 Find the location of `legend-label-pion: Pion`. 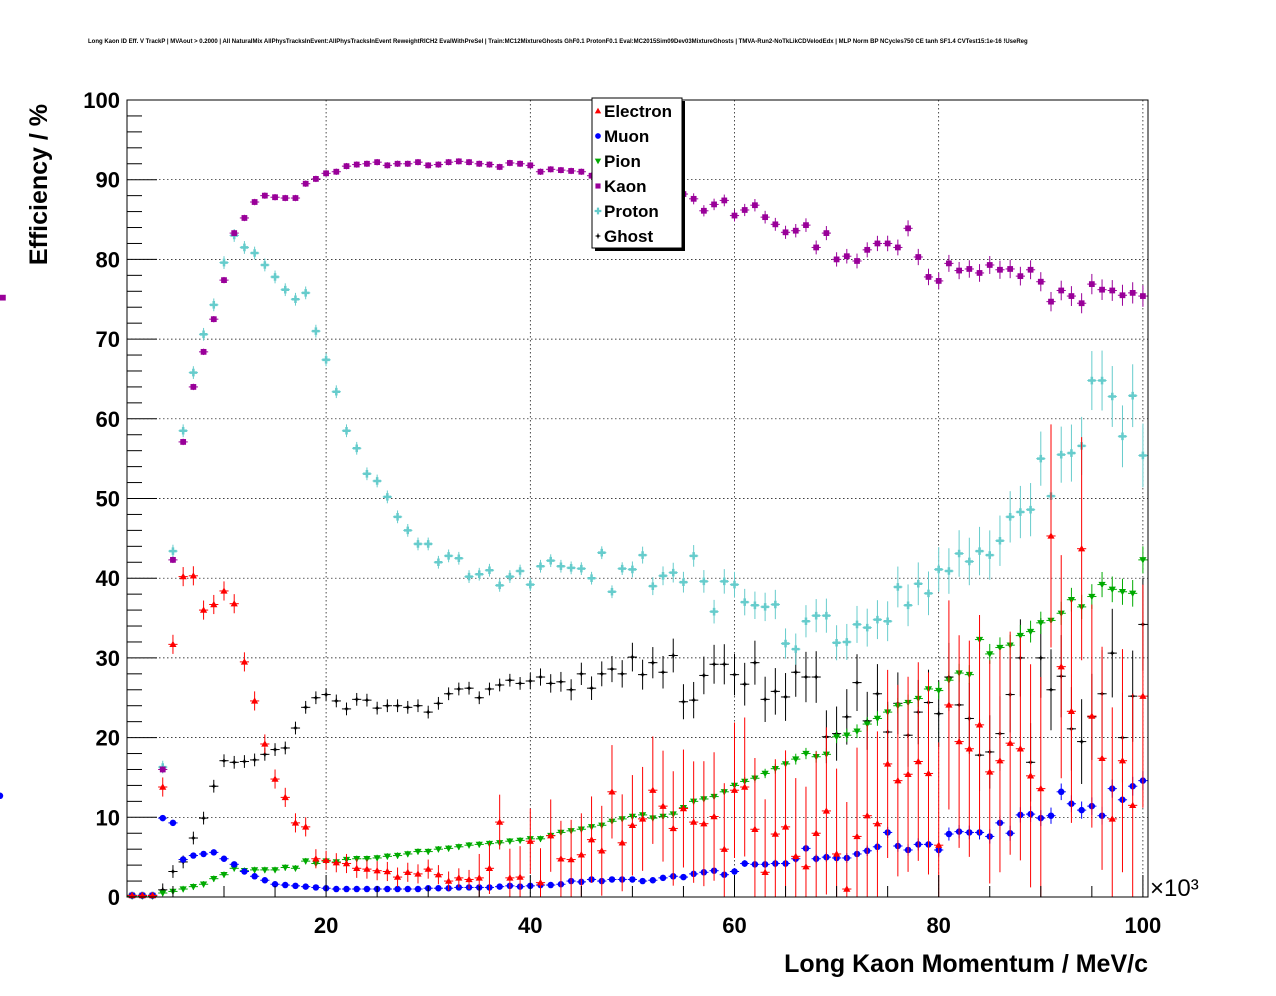

legend-label-pion: Pion is located at coordinates (622, 161).